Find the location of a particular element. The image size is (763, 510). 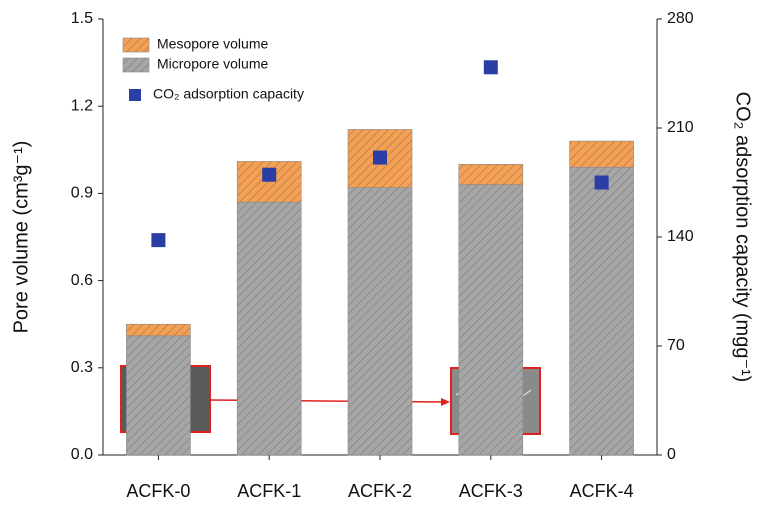

x-tick-label: ACFK-0 is located at coordinates (158, 491).